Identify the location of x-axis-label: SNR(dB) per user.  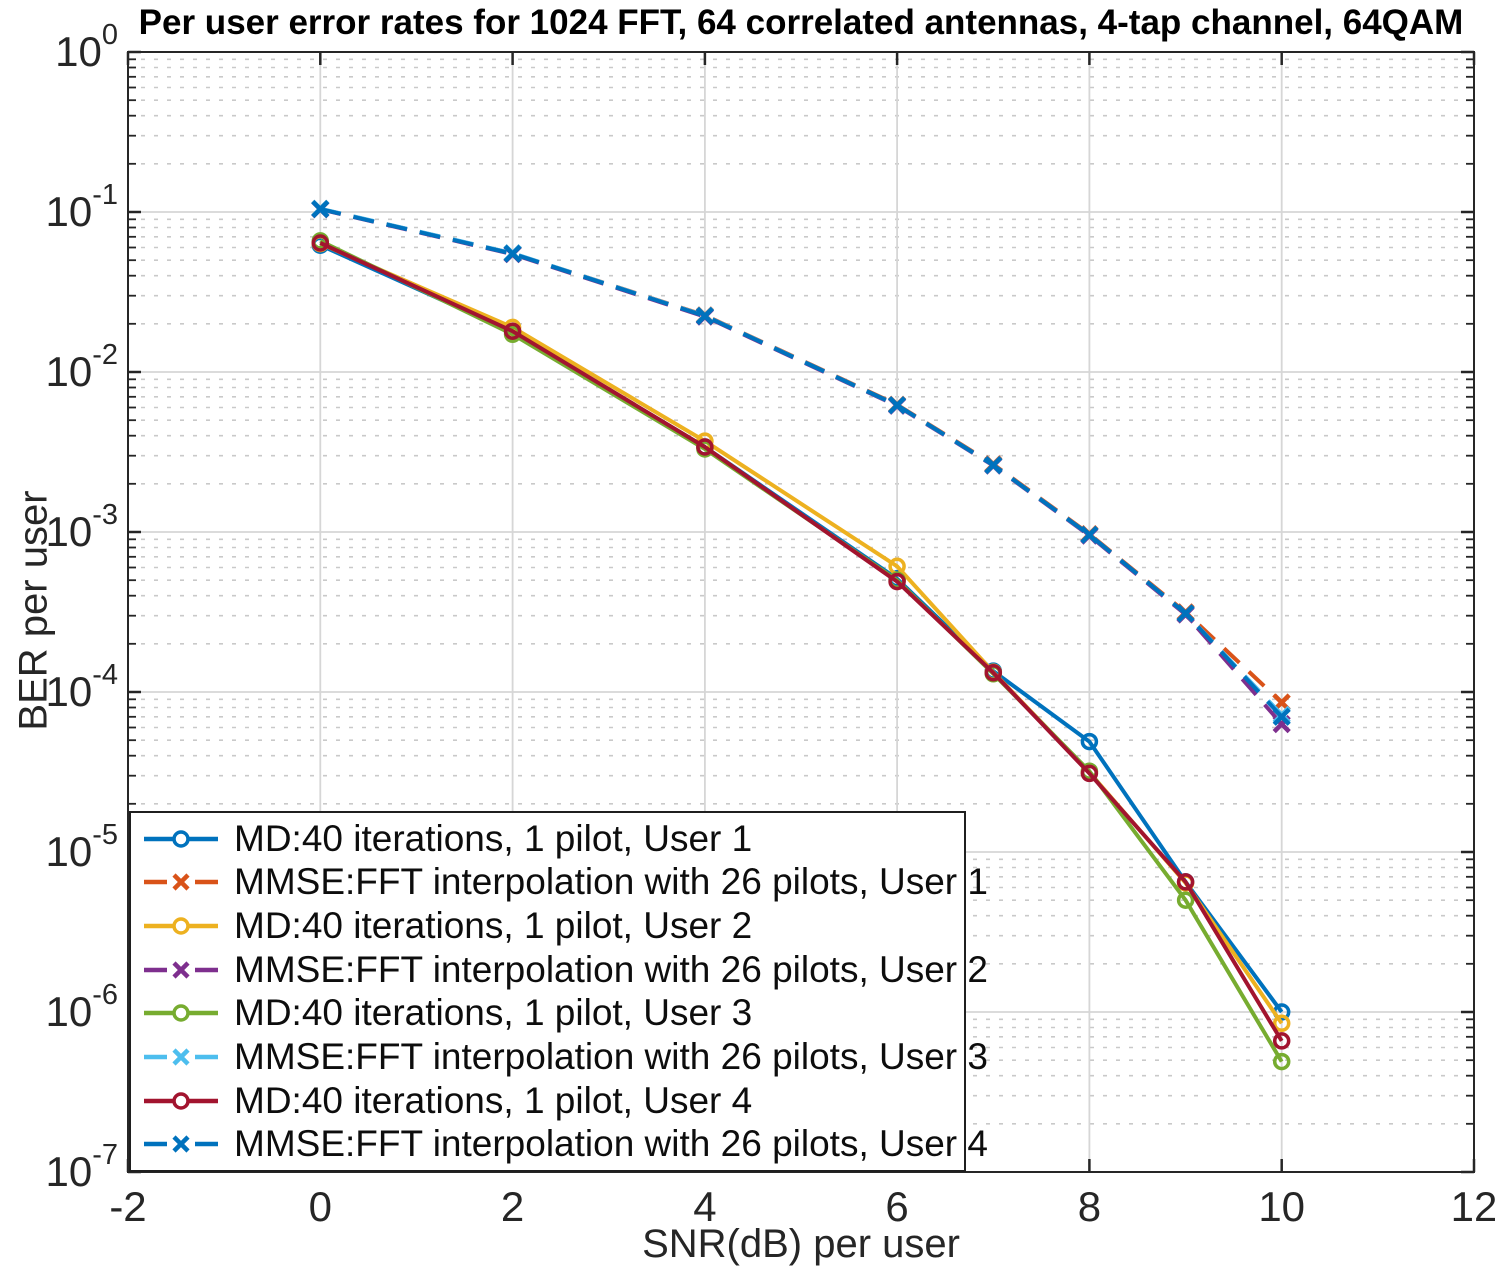
(801, 1244).